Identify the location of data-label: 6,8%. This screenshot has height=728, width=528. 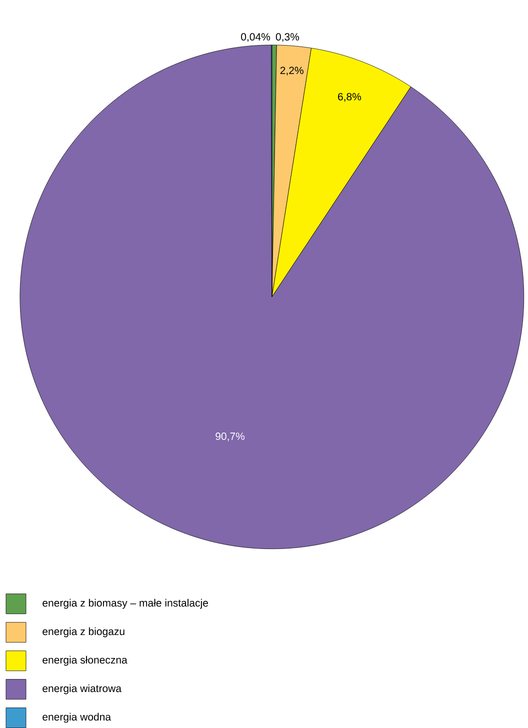
(350, 97).